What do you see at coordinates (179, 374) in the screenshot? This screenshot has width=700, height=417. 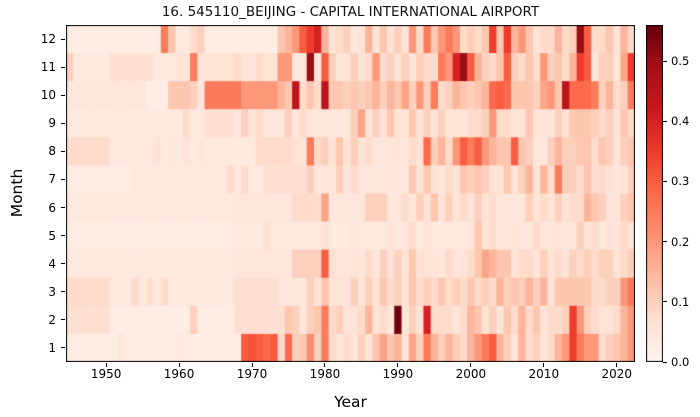 I see `x-tick-label: 1960` at bounding box center [179, 374].